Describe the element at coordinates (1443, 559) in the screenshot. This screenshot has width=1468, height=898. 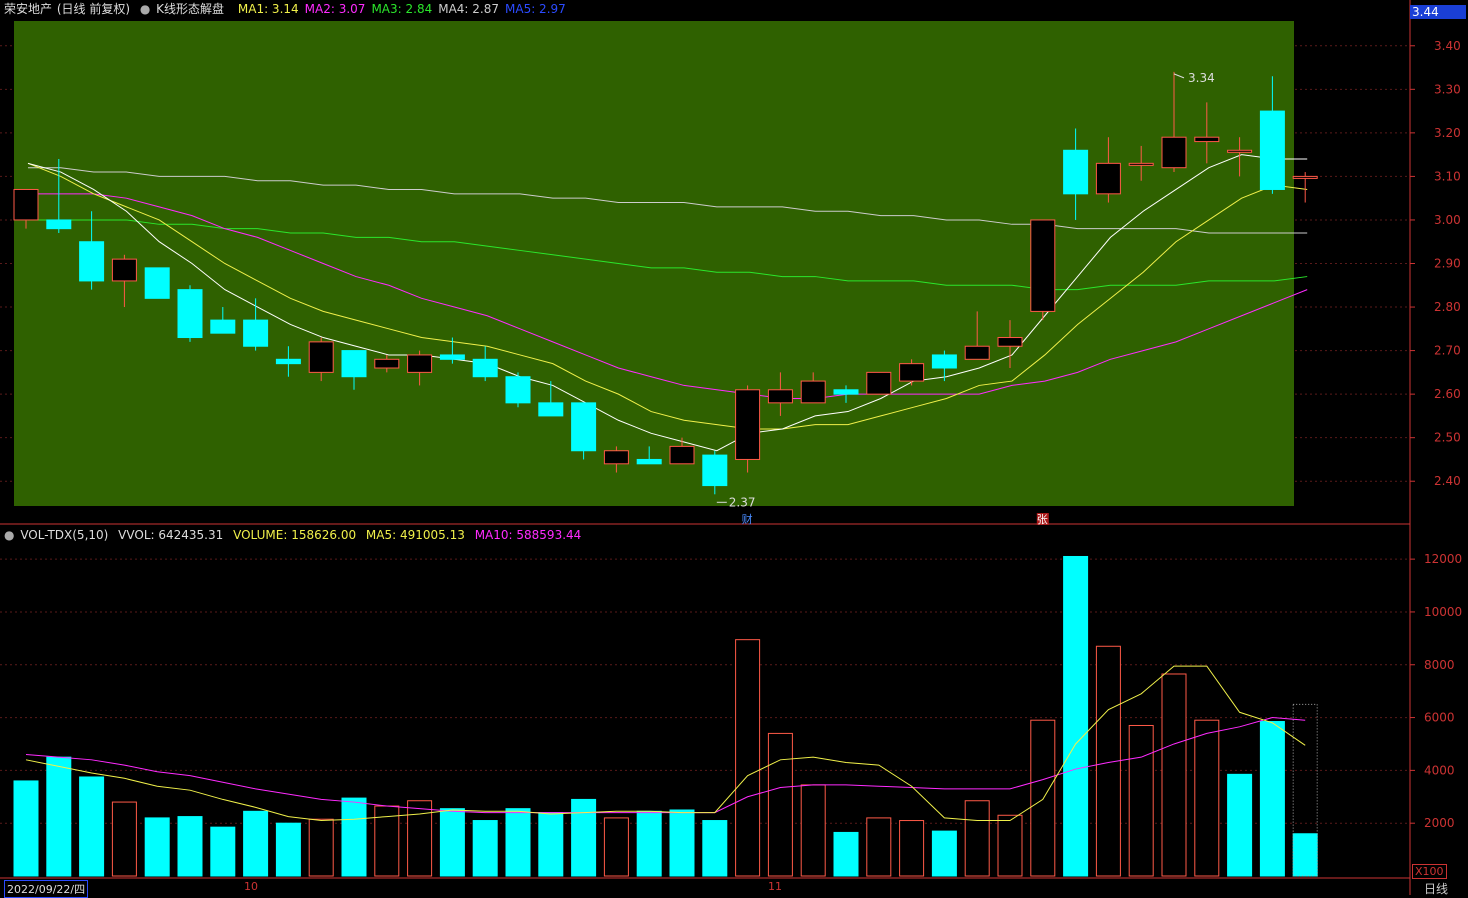
I see `volume-tick-label: 12000` at that location.